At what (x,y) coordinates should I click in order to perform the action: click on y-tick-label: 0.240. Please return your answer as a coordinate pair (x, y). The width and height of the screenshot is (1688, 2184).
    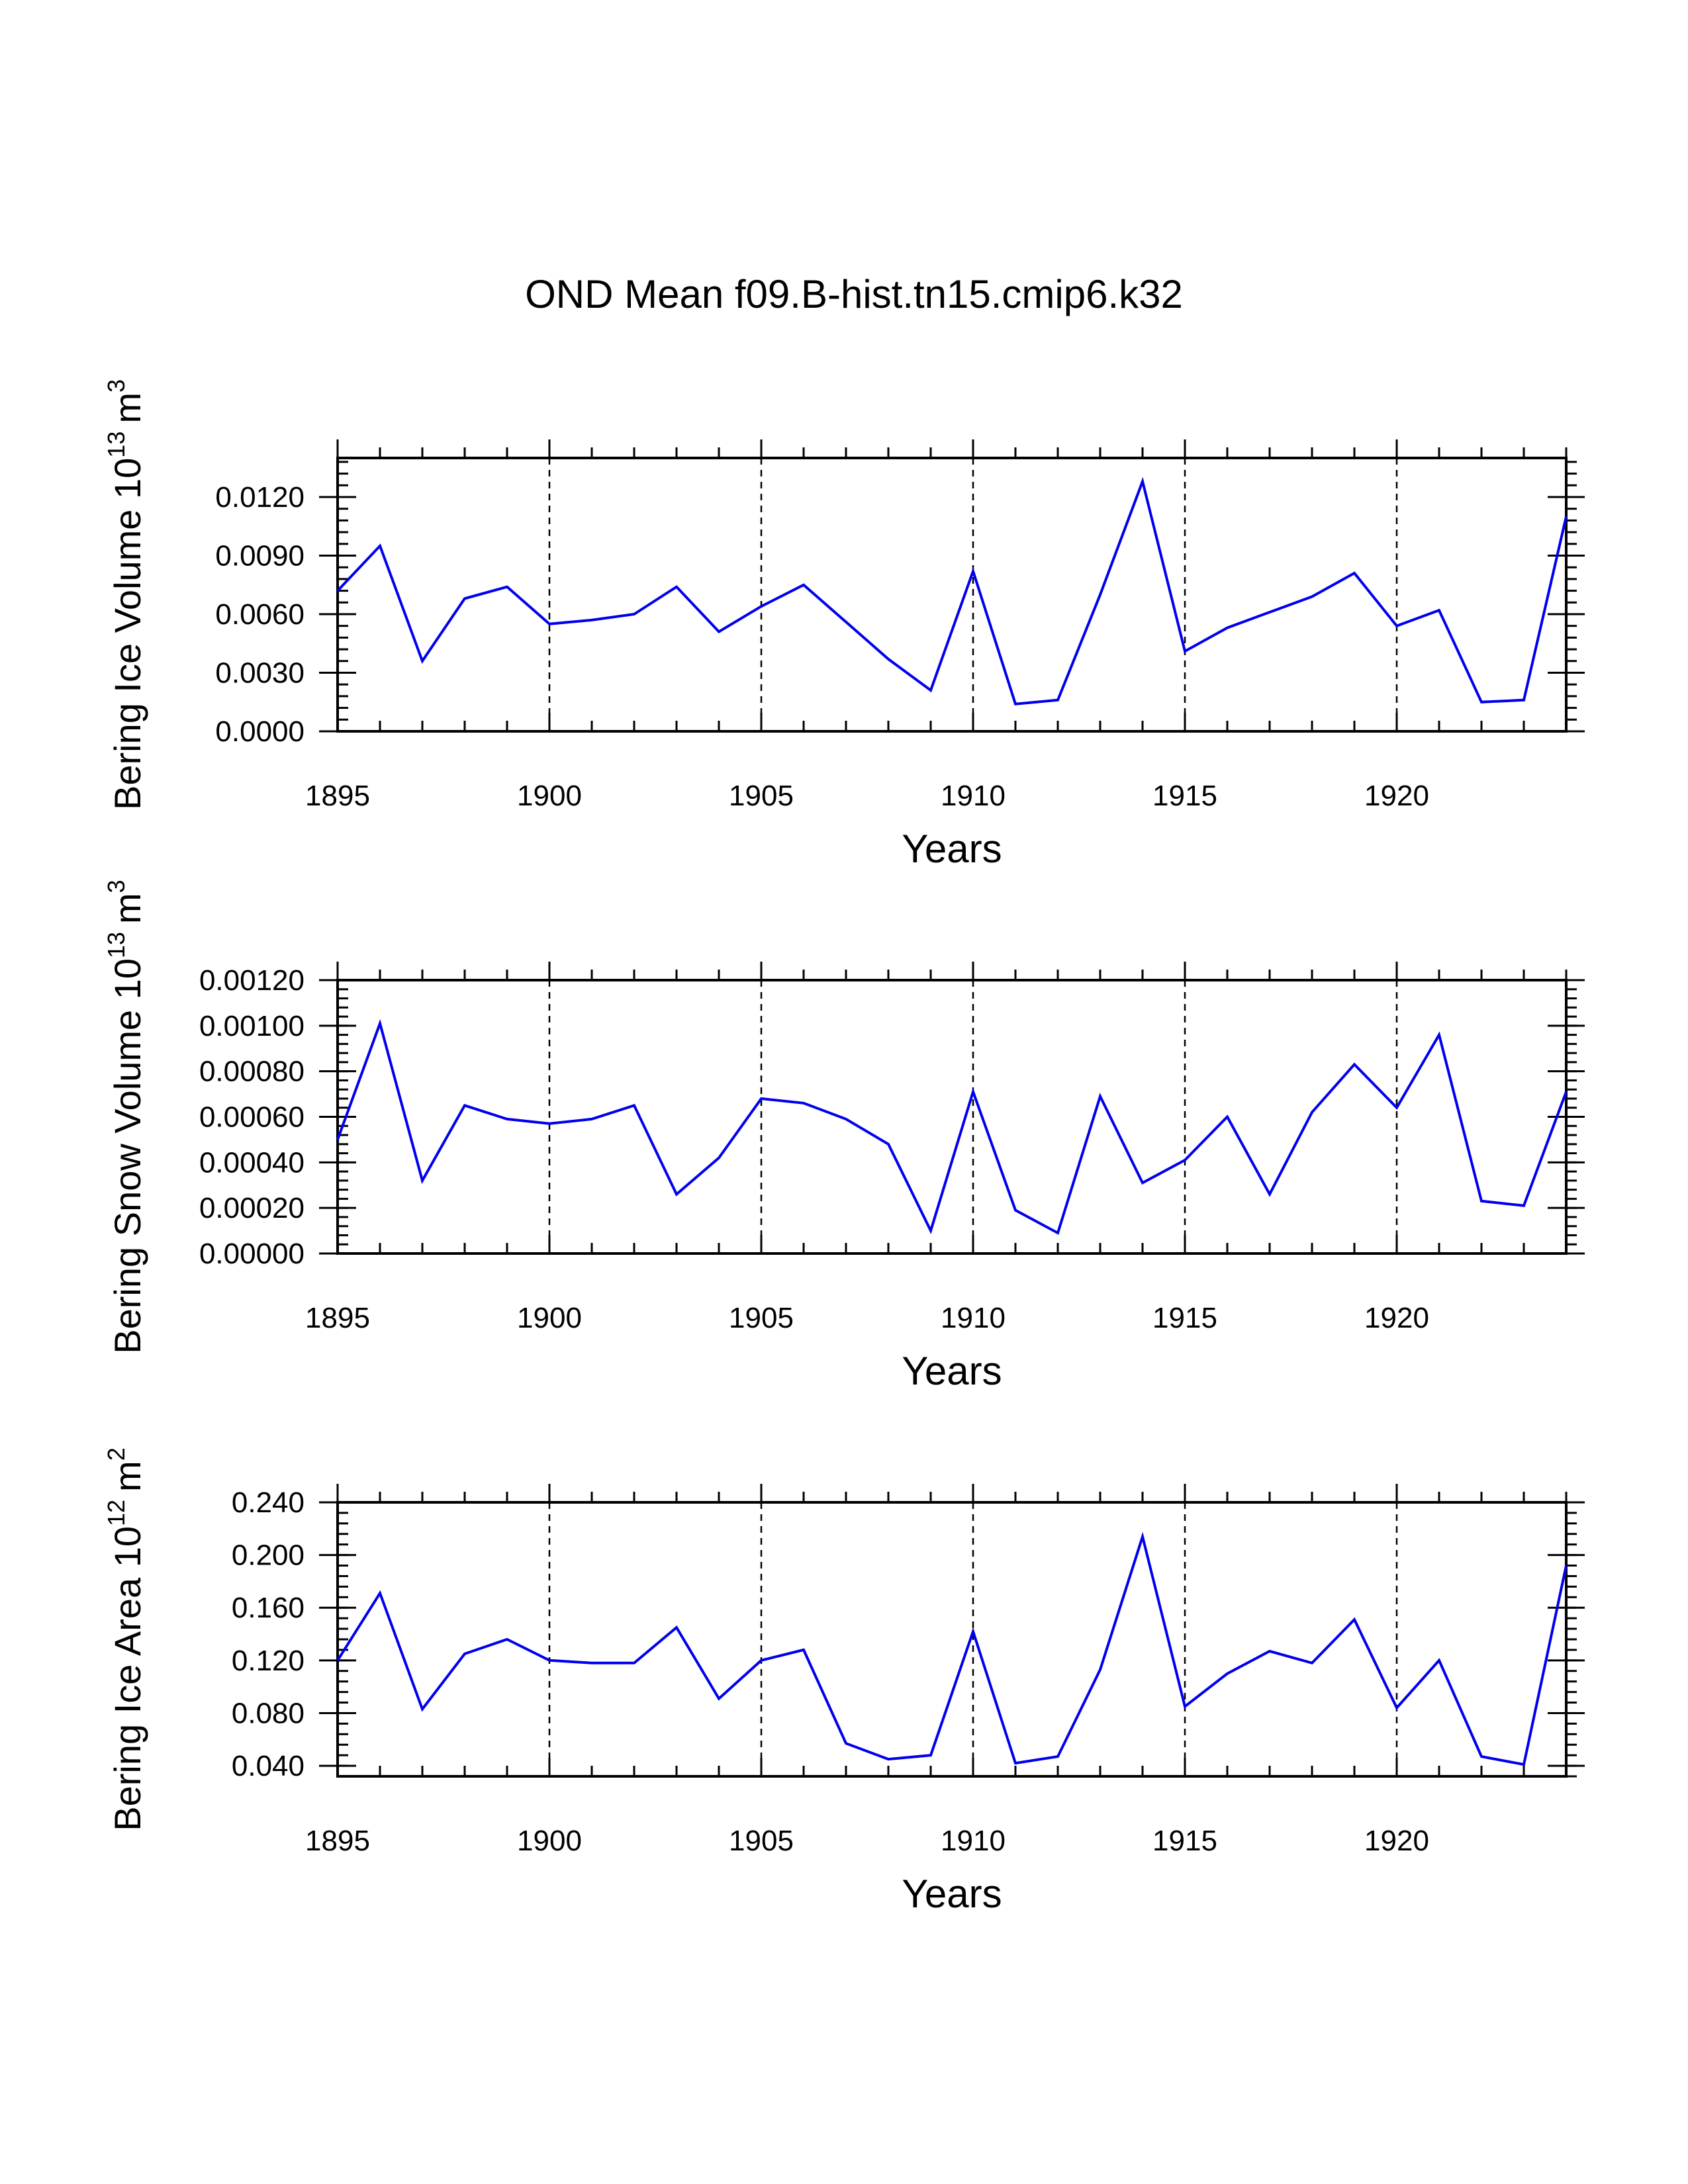
    Looking at the image, I should click on (268, 1502).